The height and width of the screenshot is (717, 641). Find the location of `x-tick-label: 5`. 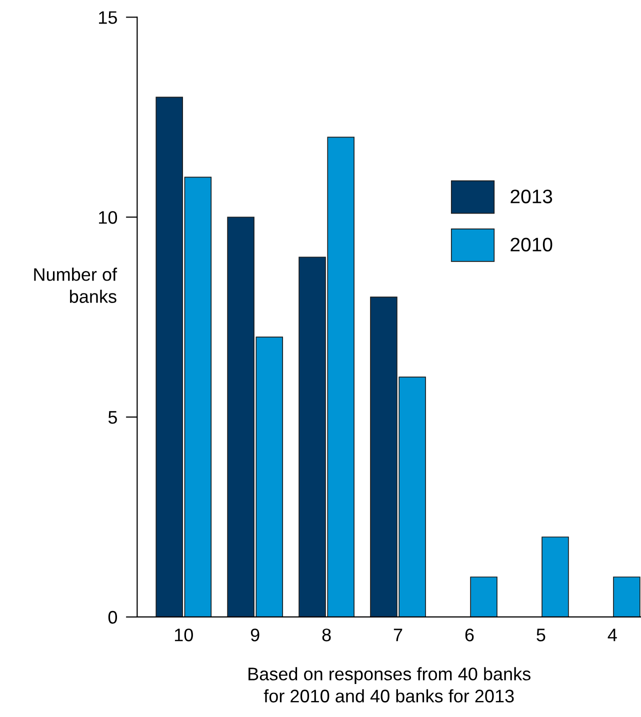

x-tick-label: 5 is located at coordinates (541, 635).